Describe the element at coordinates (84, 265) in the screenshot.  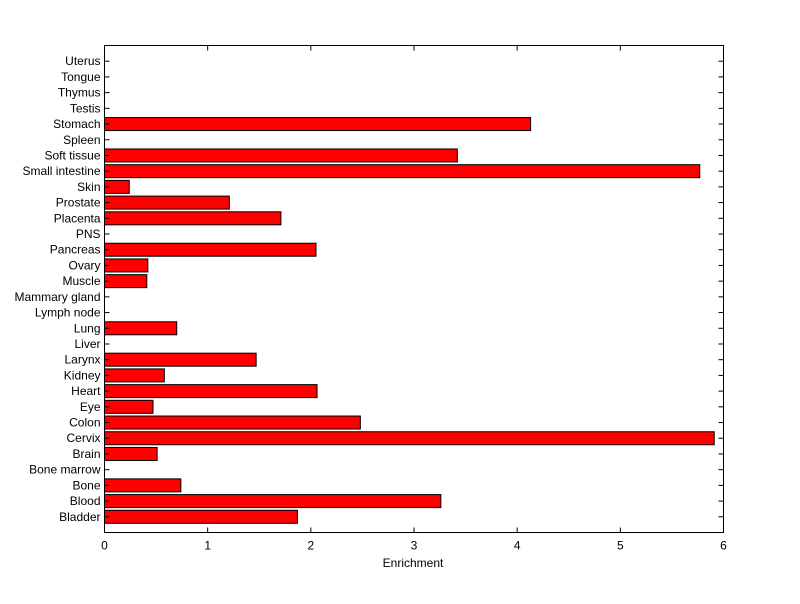
I see `y-tick-label: Ovary` at that location.